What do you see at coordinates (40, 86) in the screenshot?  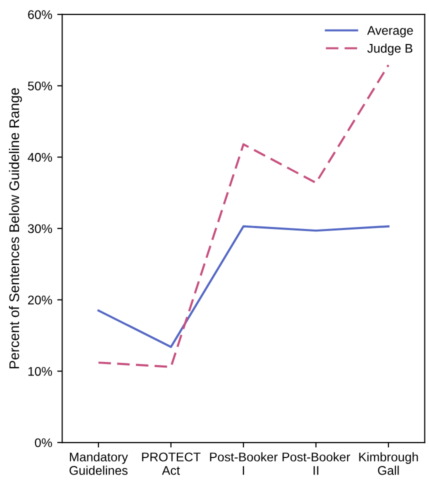 I see `y-tick-label: 50%` at bounding box center [40, 86].